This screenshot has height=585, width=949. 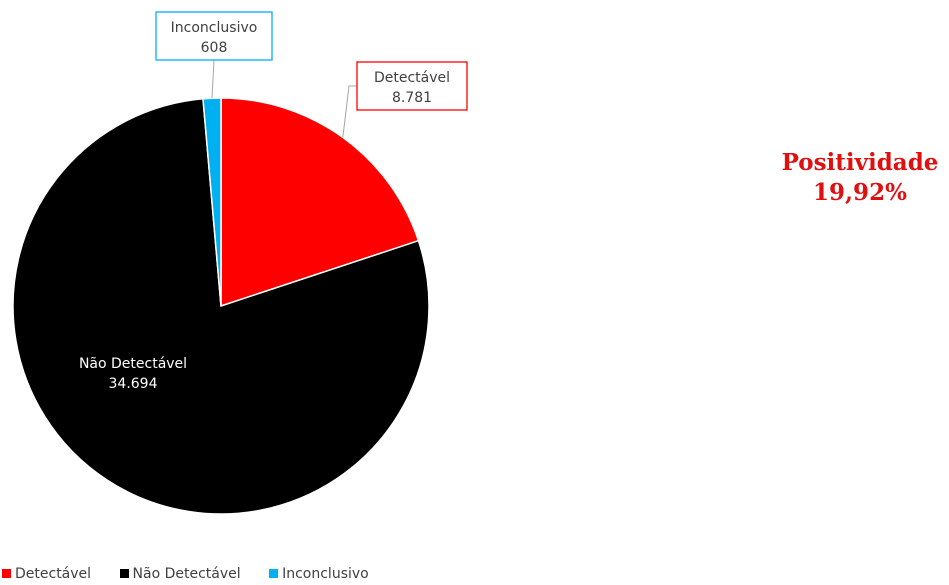 I want to click on data-label-detectavel: Detectável 8.781, so click(x=412, y=86).